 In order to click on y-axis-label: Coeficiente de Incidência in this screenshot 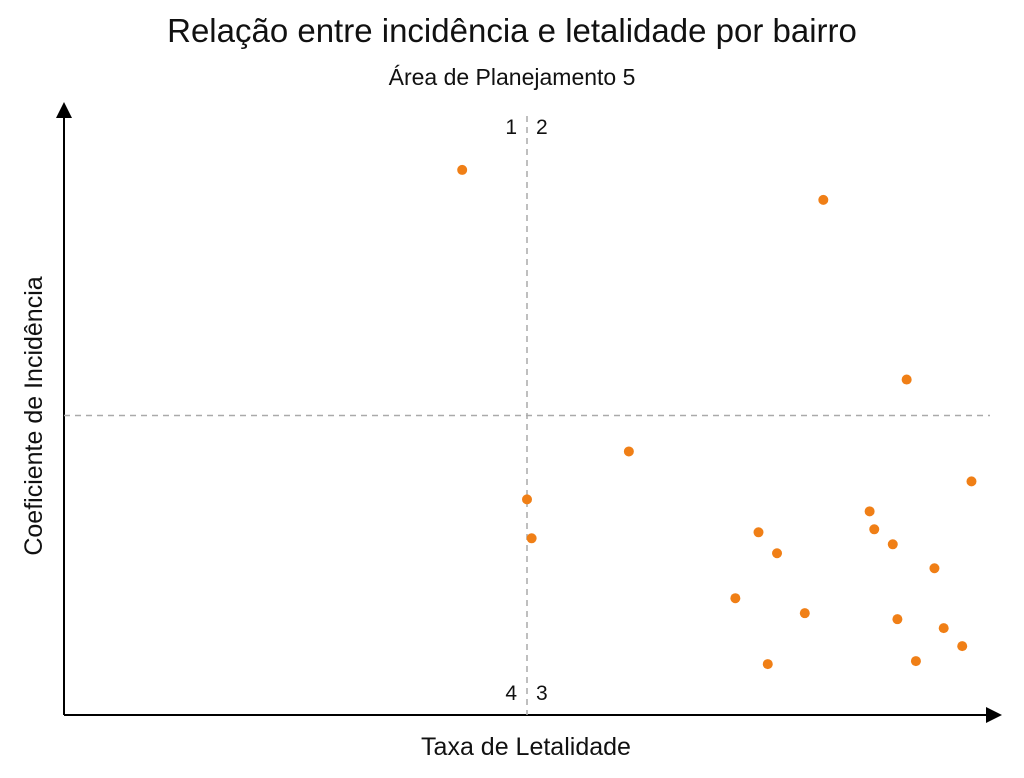, I will do `click(34, 415)`.